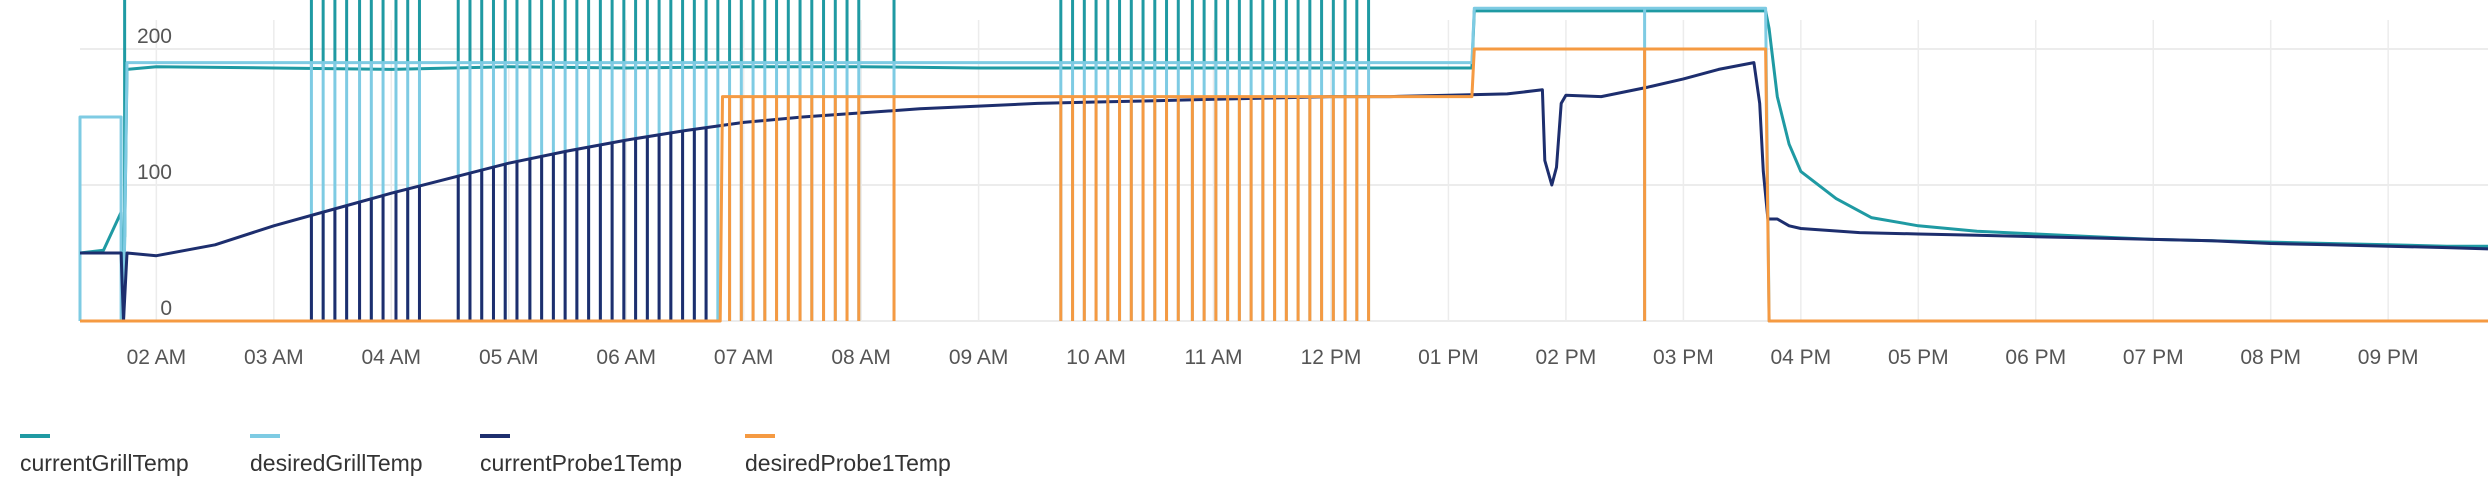 This screenshot has width=2488, height=498. Describe the element at coordinates (626, 357) in the screenshot. I see `x-tick-label: 06 AM` at that location.